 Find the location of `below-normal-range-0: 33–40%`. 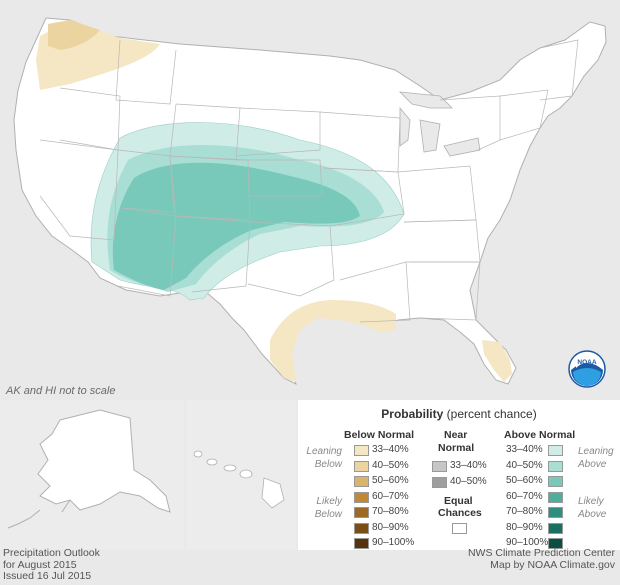

below-normal-range-0: 33–40% is located at coordinates (390, 449).